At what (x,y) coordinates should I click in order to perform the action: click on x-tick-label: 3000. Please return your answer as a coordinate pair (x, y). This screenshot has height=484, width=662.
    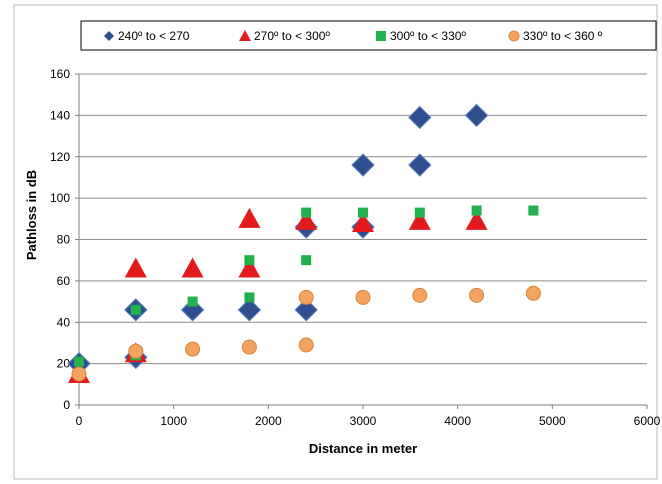
    Looking at the image, I should click on (363, 421).